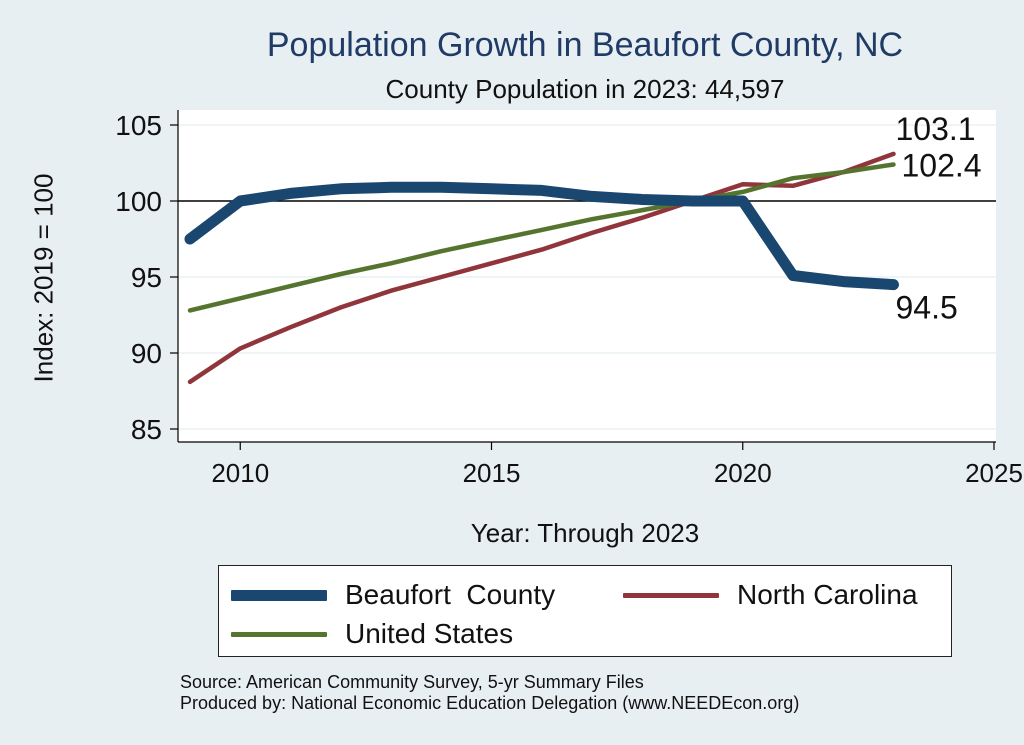  What do you see at coordinates (942, 166) in the screenshot?
I see `end-label-united-states: 102.4` at bounding box center [942, 166].